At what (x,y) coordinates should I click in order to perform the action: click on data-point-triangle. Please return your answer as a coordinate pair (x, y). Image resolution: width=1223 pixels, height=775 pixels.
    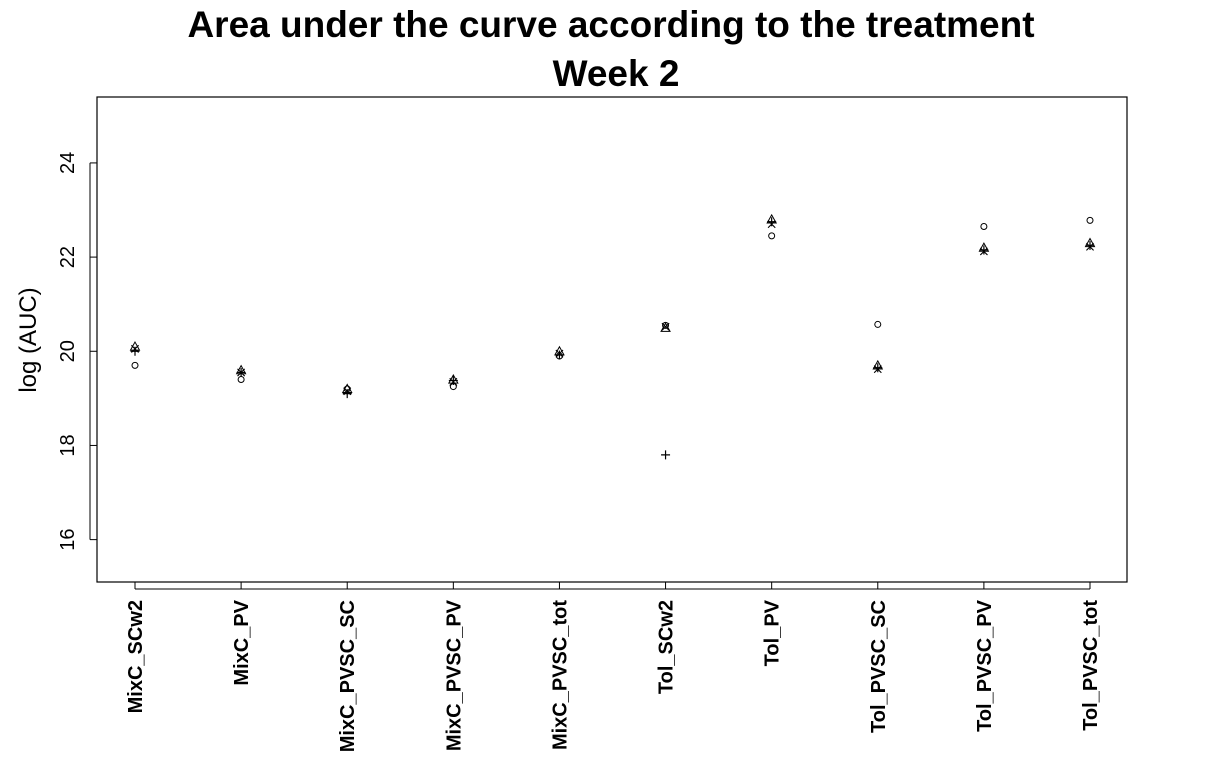
    Looking at the image, I should click on (665, 327).